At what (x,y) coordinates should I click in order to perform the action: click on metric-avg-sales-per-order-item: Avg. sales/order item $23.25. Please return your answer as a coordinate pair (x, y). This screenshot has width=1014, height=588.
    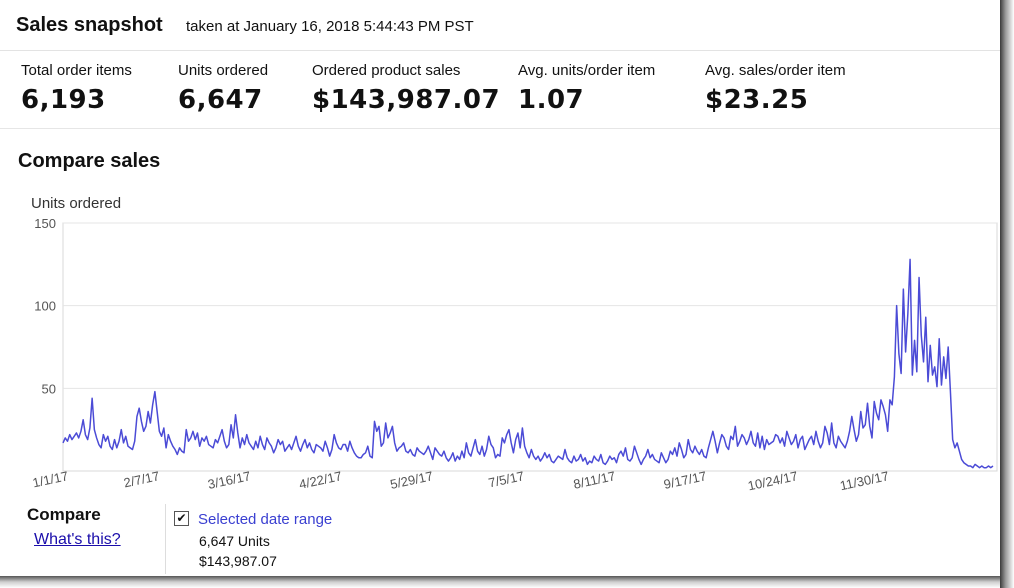
    Looking at the image, I should click on (775, 88).